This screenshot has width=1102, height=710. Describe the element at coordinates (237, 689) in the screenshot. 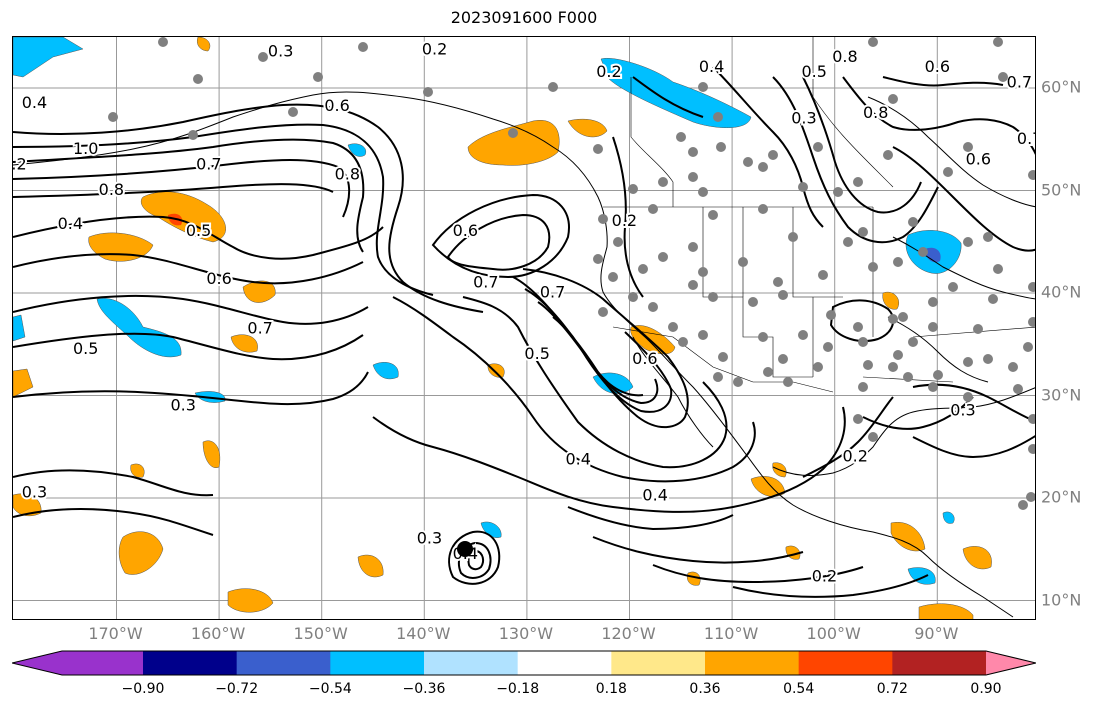

I see `colorbar-tick-label: −0.72` at that location.